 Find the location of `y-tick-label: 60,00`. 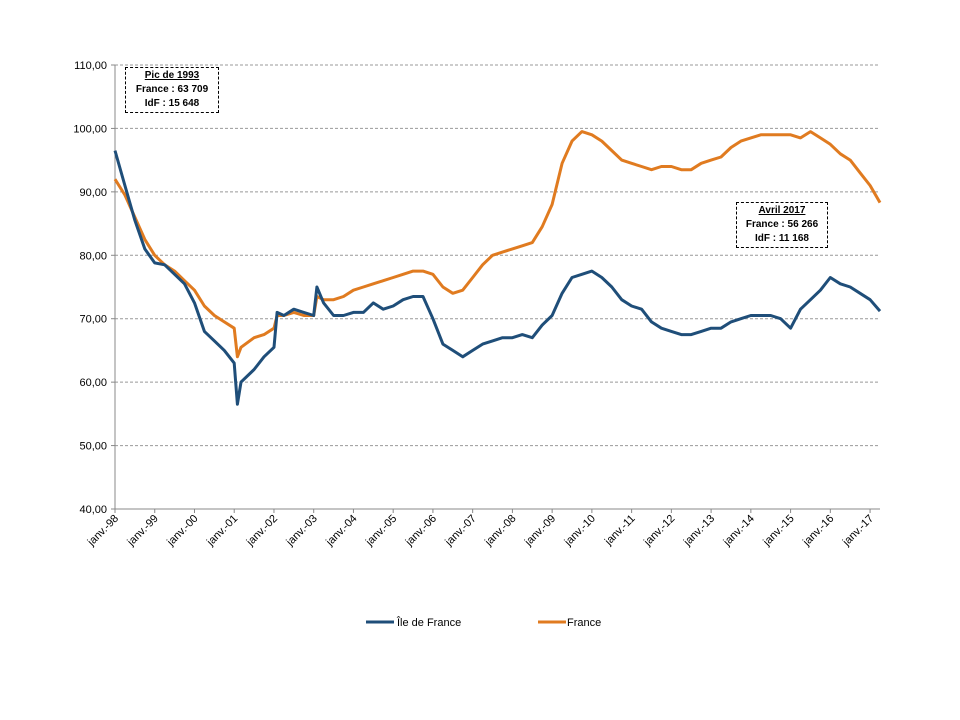

y-tick-label: 60,00 is located at coordinates (93, 383).